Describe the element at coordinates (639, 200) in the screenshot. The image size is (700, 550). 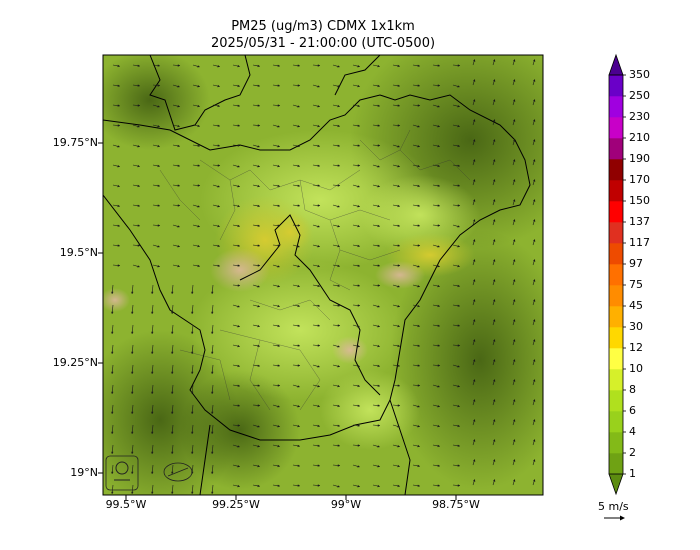
I see `colorbar-tick-label: 150` at that location.